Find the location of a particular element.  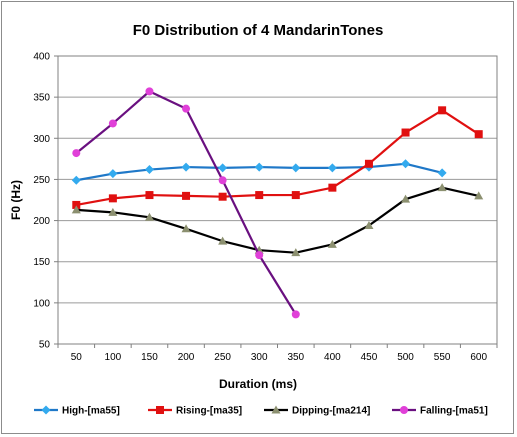

x-tick-label: 550 is located at coordinates (442, 357).